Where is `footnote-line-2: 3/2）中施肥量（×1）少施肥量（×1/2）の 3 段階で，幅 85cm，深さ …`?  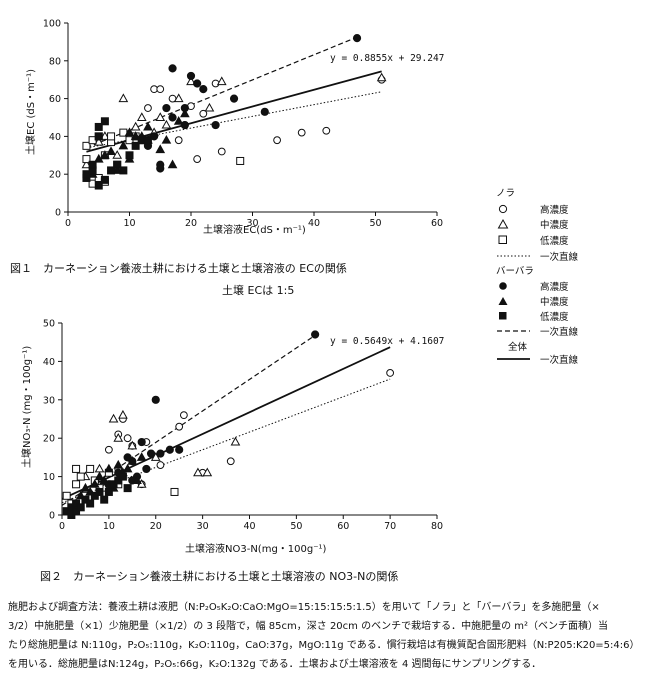 footnote-line-2: 3/2）中施肥量（×1）少施肥量（×1/2）の 3 段階で，幅 85cm，深さ … is located at coordinates (308, 626).